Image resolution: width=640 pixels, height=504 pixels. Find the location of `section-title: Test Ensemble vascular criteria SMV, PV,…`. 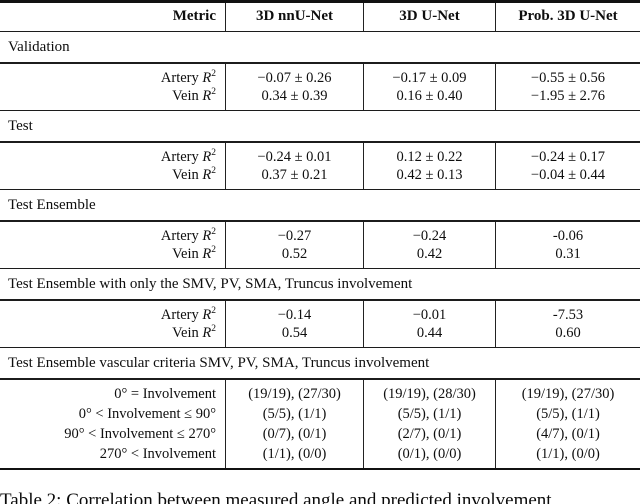

section-title: Test Ensemble vascular criteria SMV, PV,… is located at coordinates (219, 363).